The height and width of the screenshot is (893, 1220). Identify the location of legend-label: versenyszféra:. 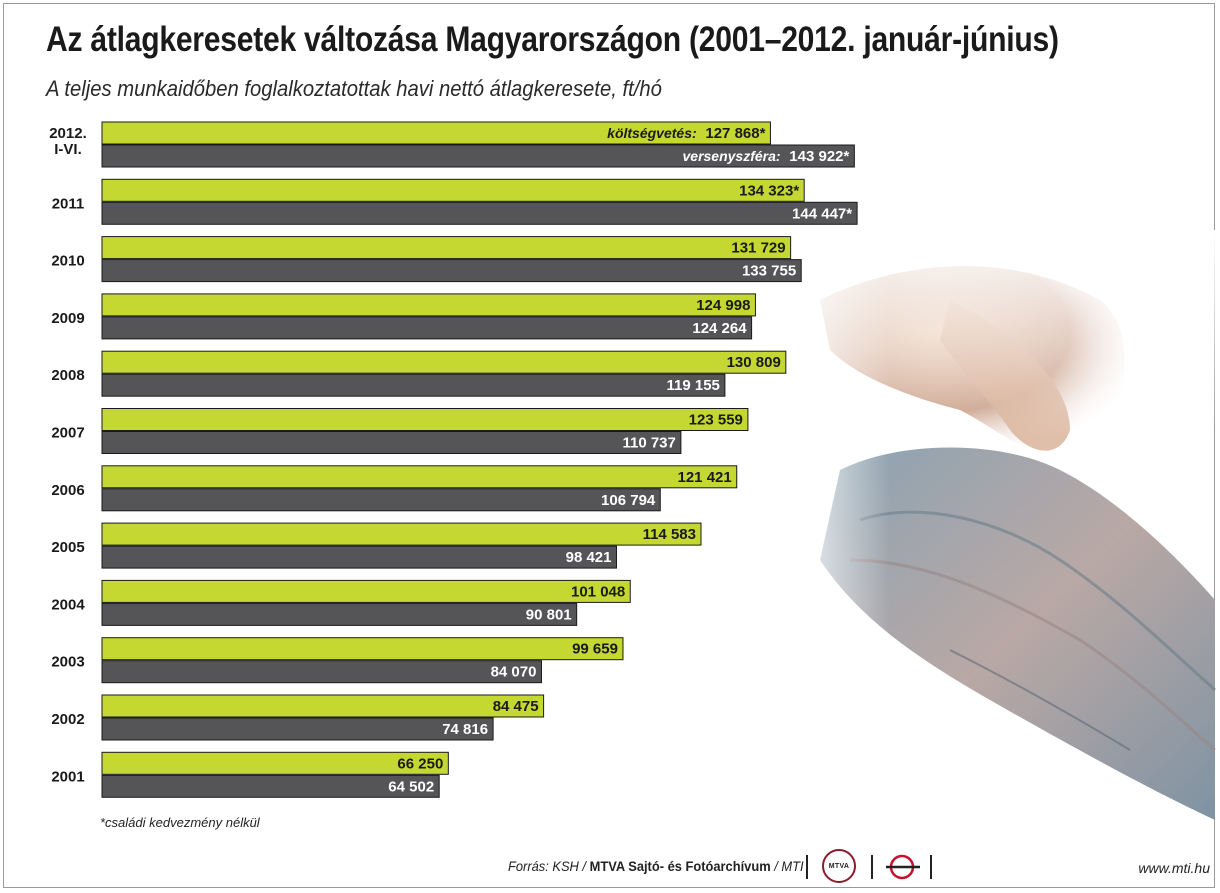
(732, 156).